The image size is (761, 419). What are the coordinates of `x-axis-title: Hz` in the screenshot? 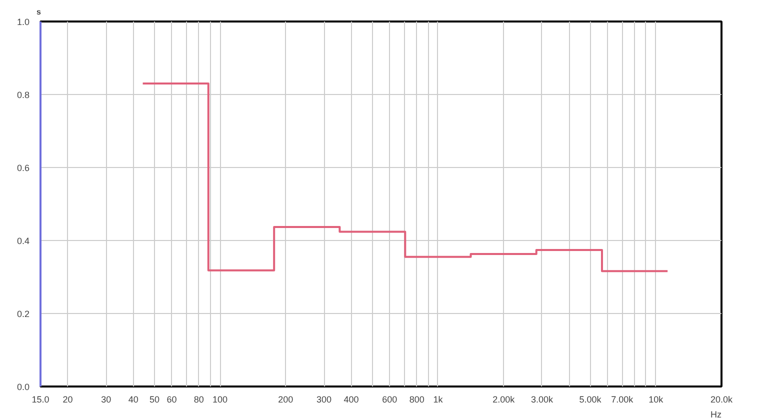 It's located at (716, 414).